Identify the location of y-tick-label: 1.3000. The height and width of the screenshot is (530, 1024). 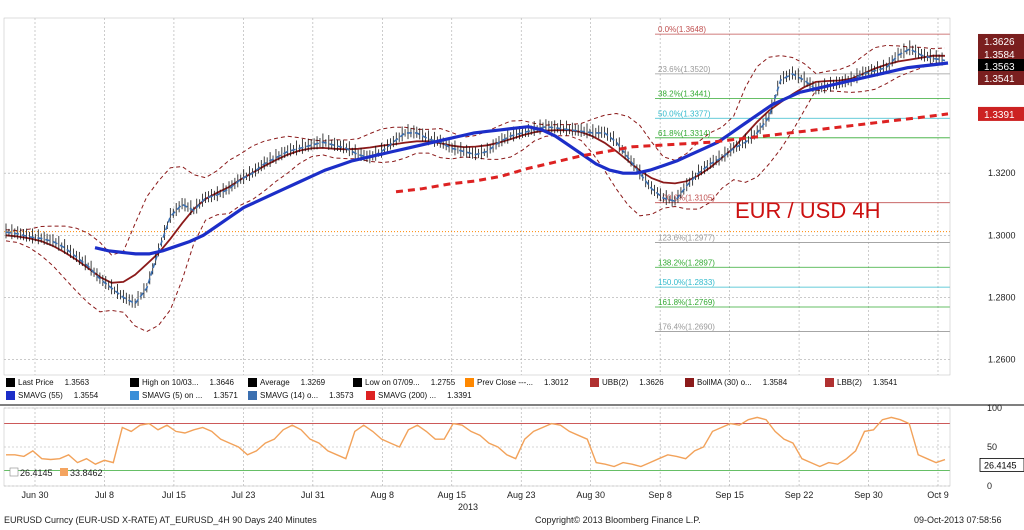
(1002, 235).